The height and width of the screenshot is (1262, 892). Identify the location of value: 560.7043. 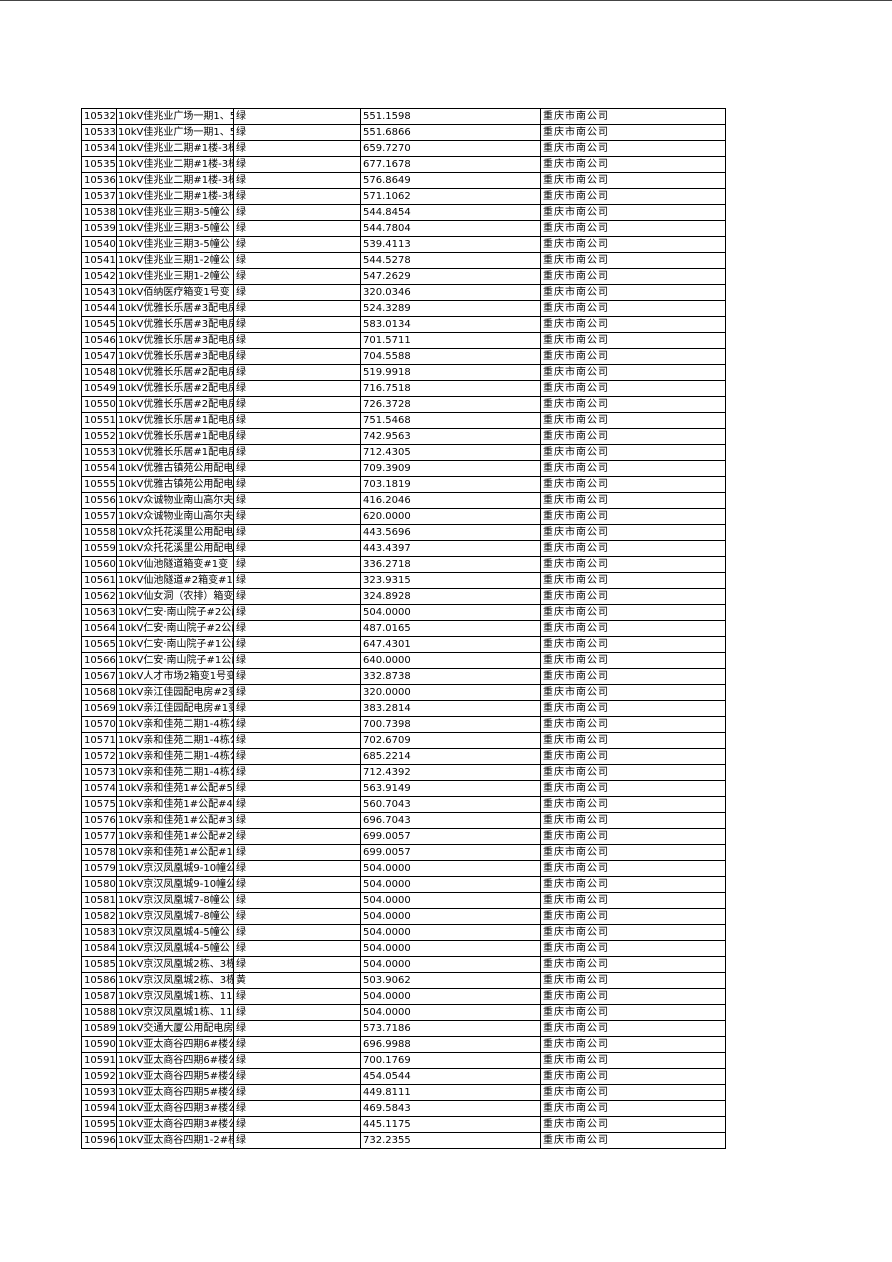
(450, 804).